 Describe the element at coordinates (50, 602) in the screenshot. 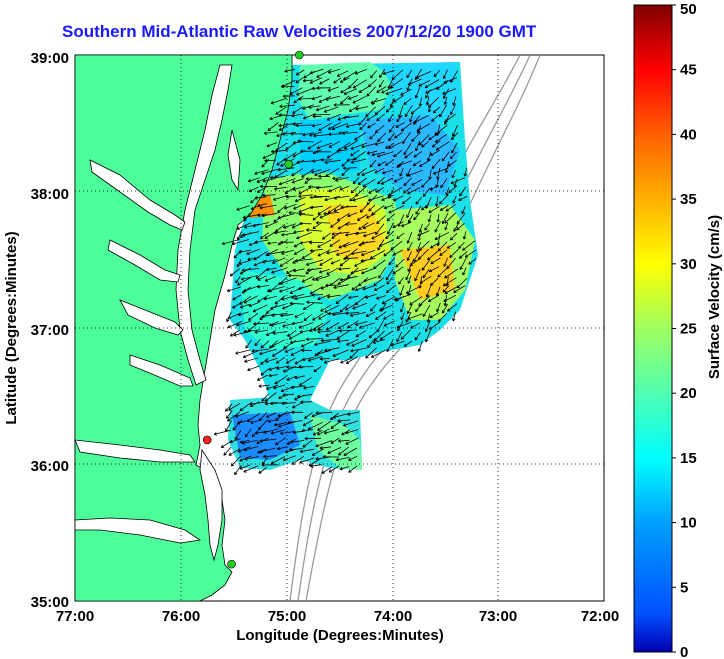

I see `y-tick-label: 35:00` at that location.